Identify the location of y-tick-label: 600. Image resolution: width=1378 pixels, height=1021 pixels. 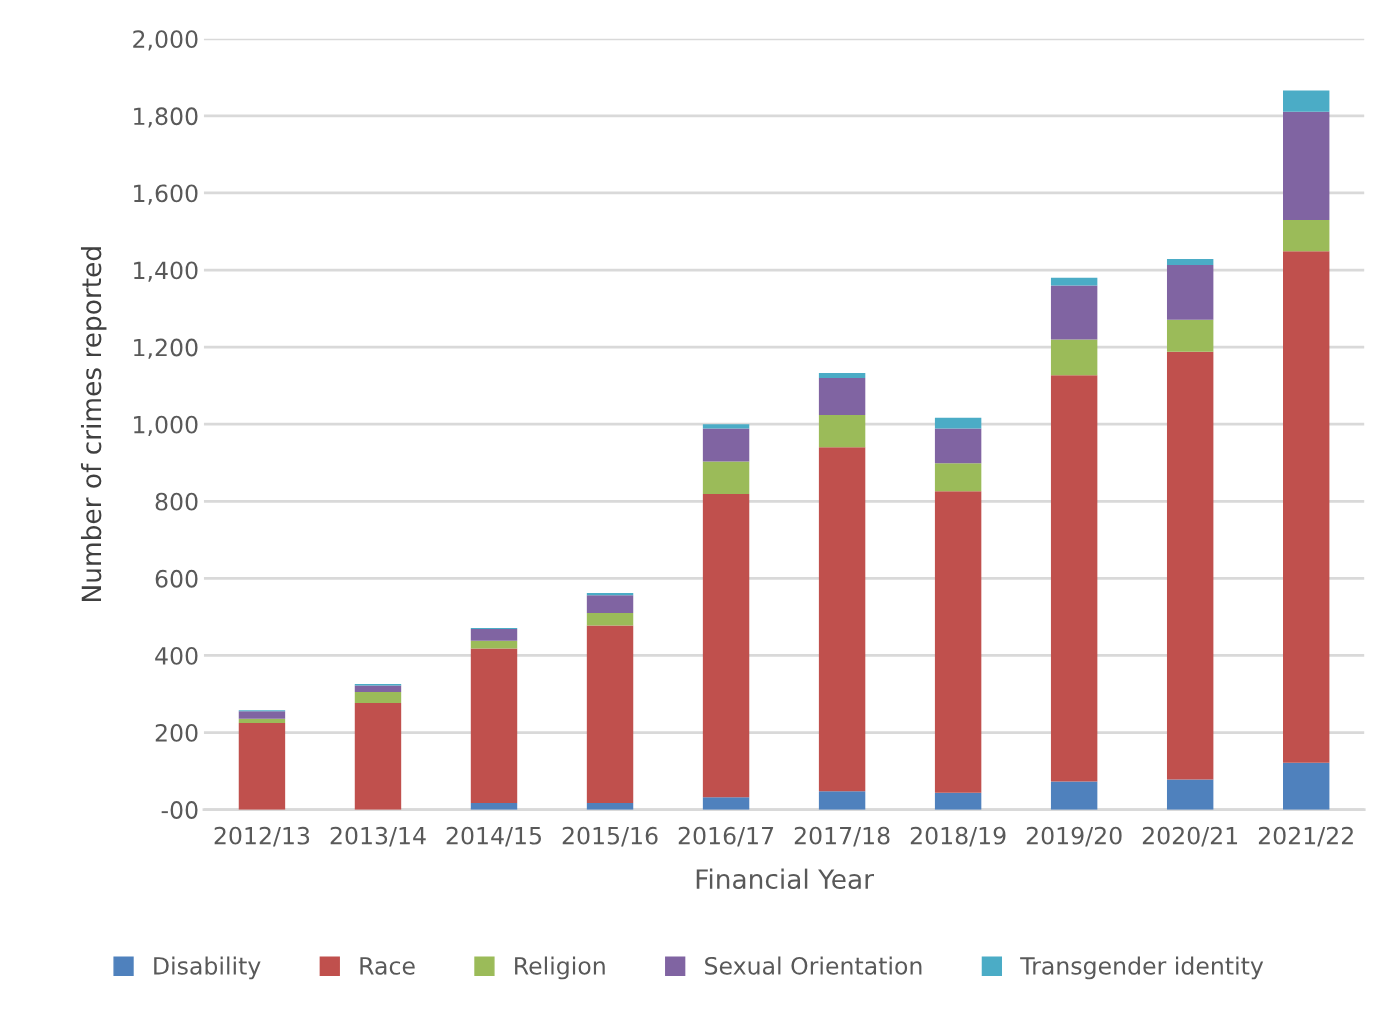
(176, 578).